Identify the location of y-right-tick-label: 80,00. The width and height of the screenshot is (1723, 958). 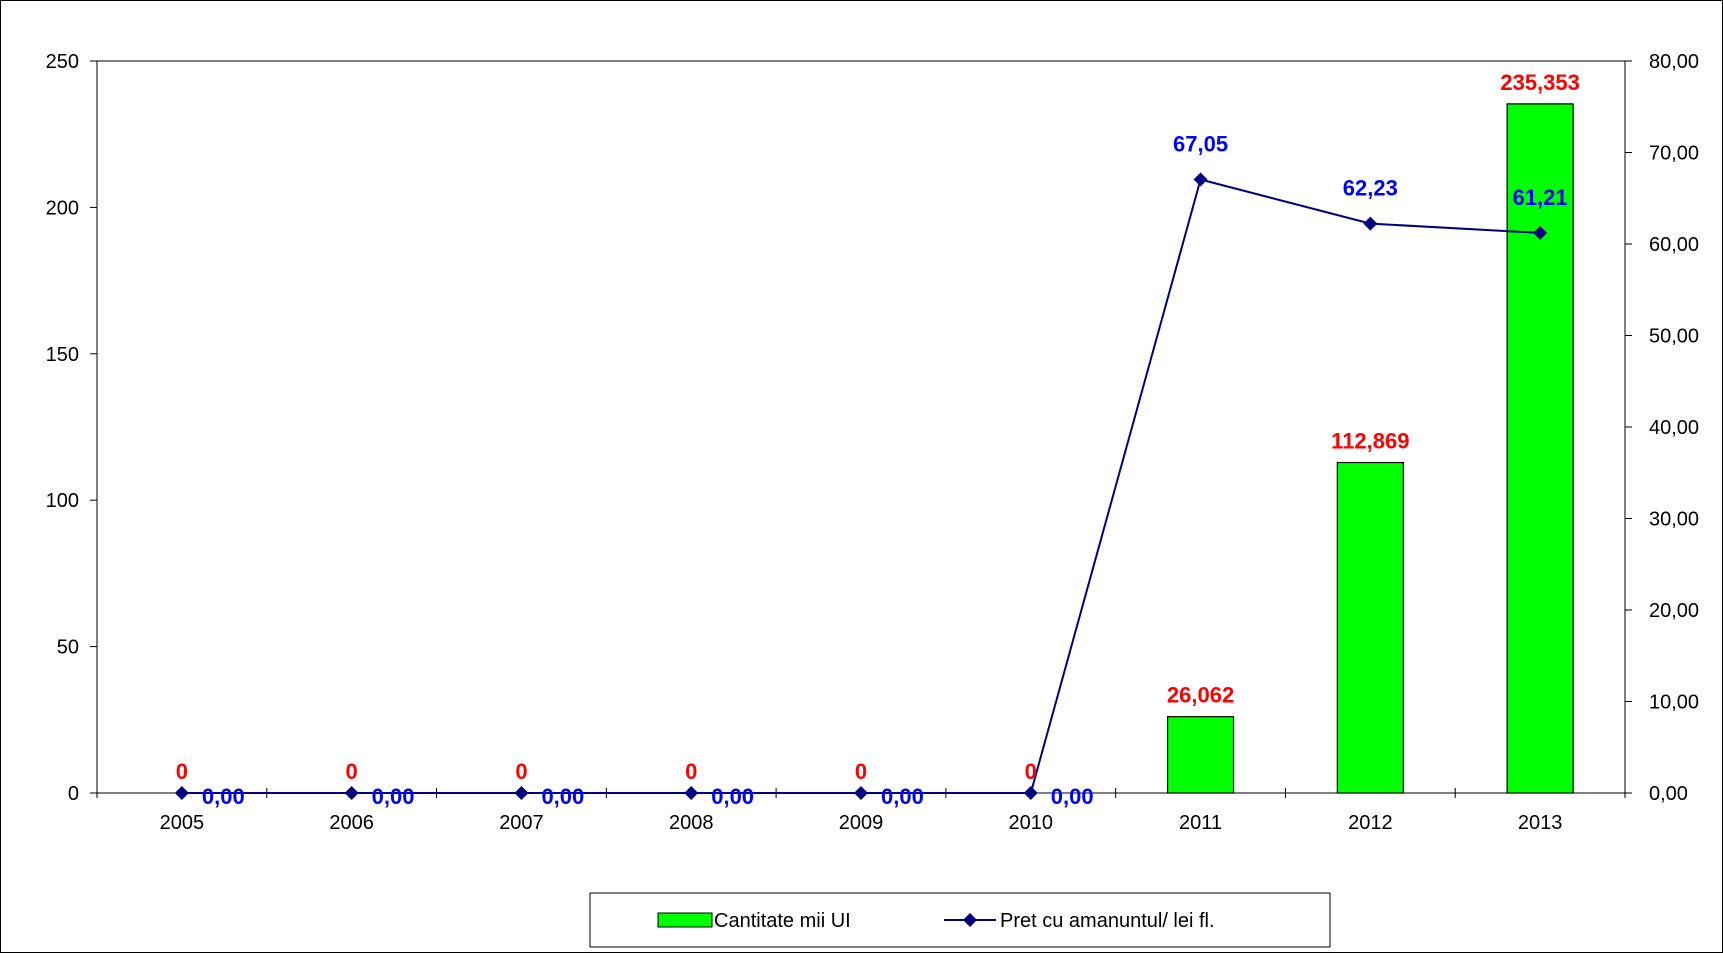
(1674, 62).